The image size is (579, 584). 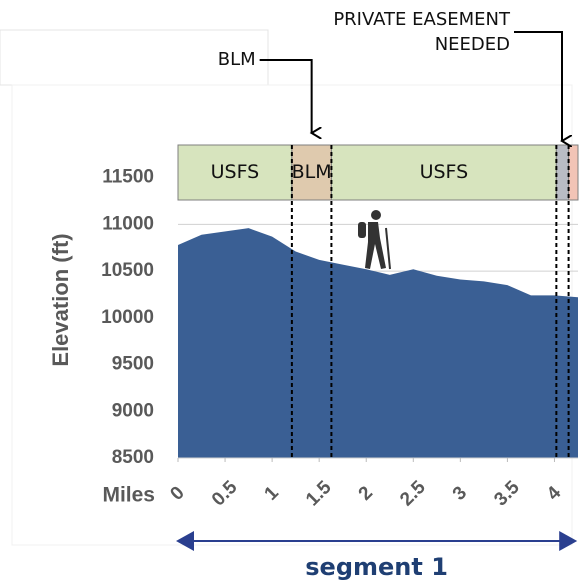 I want to click on y-tick-label: 9500, so click(x=133, y=364).